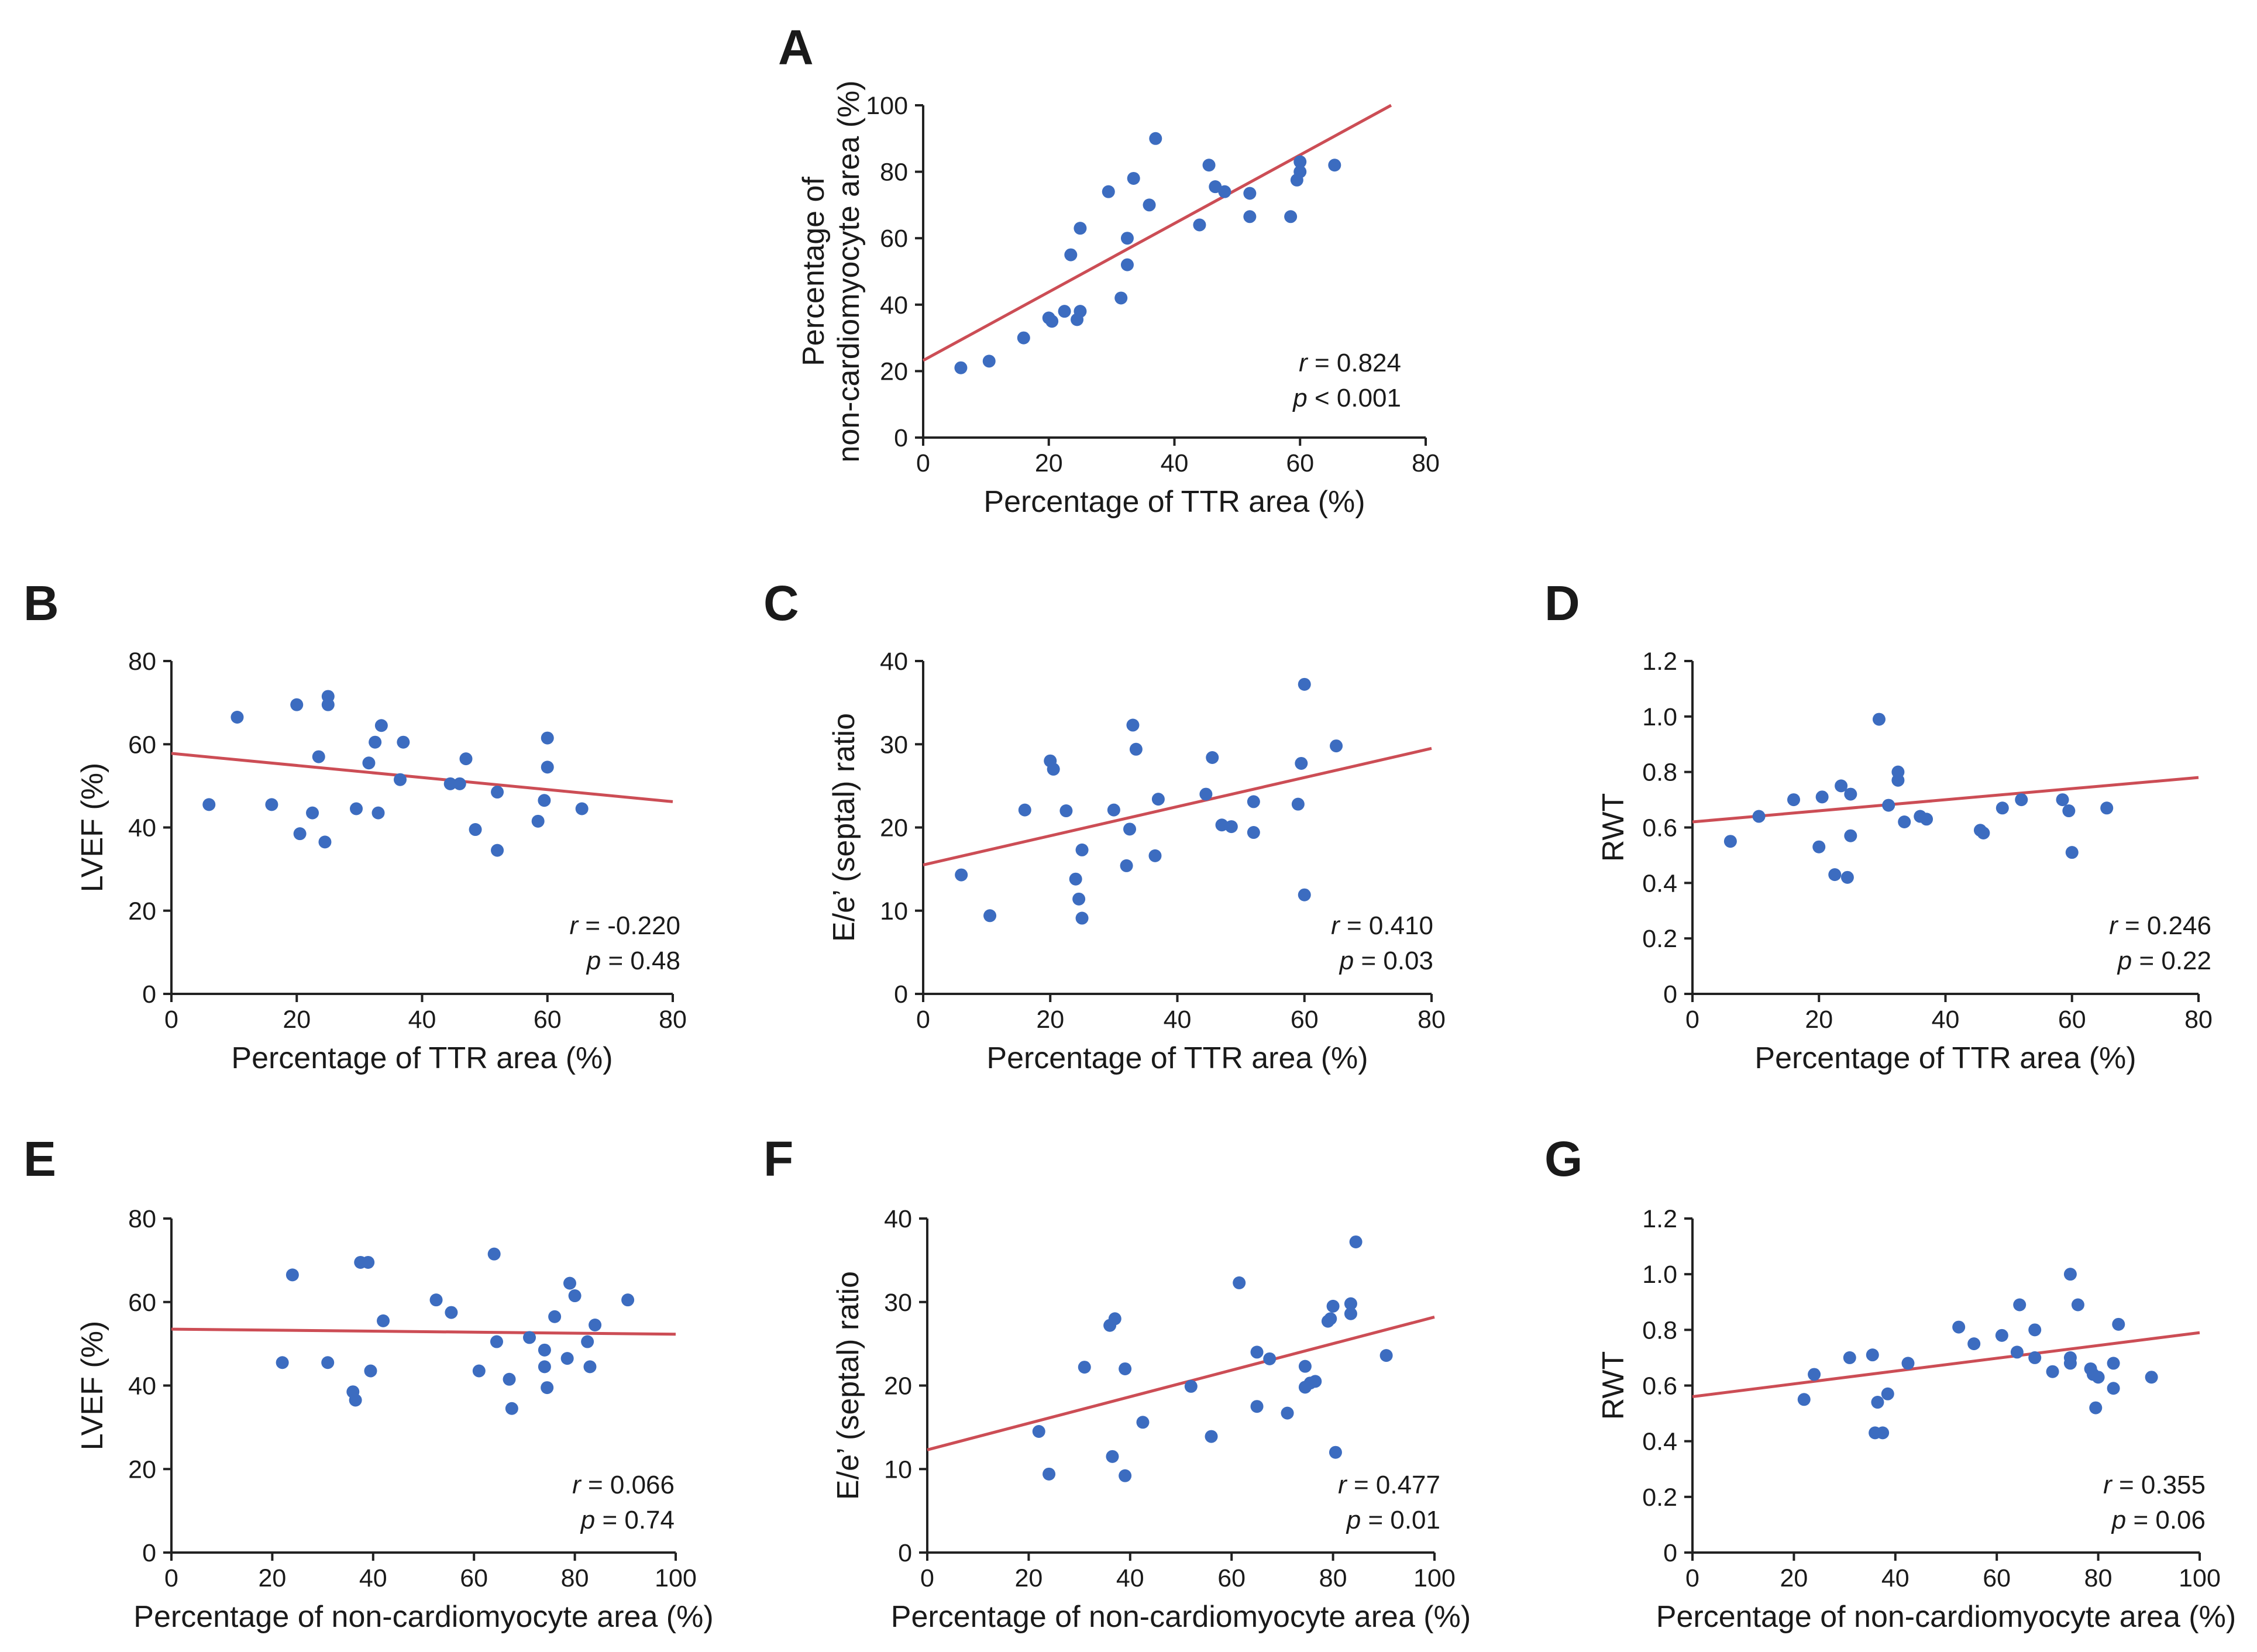 This screenshot has height=1652, width=2257. I want to click on axes-g, so click(1945, 1386).